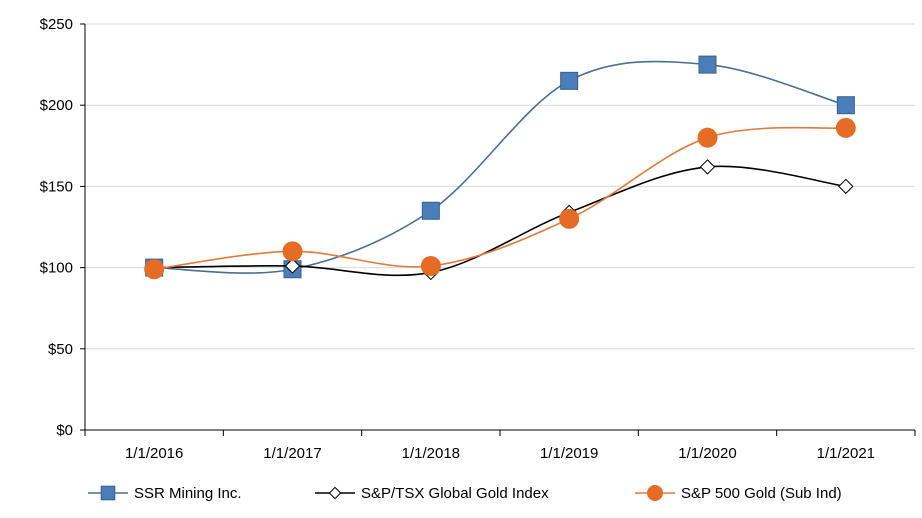 This screenshot has height=518, width=922. I want to click on legend-item-ssr-mining-inc: SSR Mining Inc., so click(165, 493).